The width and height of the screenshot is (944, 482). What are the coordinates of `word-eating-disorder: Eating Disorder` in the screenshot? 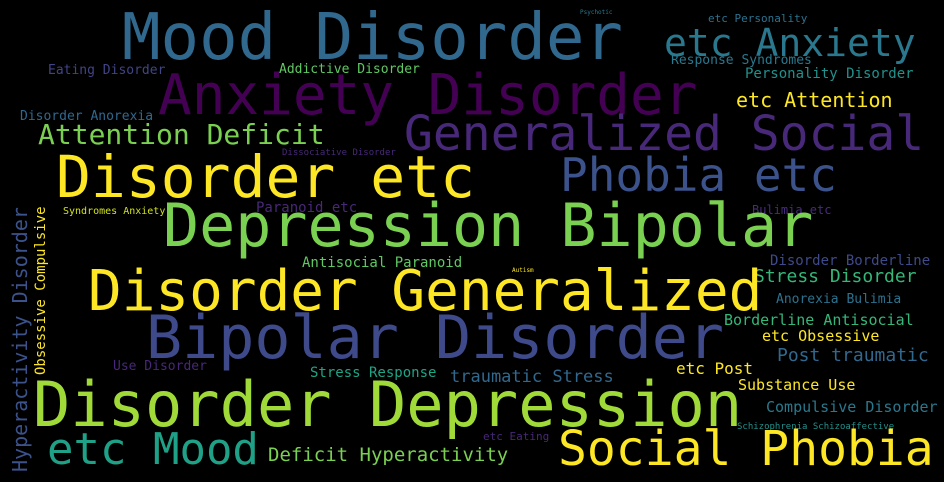 It's located at (107, 70).